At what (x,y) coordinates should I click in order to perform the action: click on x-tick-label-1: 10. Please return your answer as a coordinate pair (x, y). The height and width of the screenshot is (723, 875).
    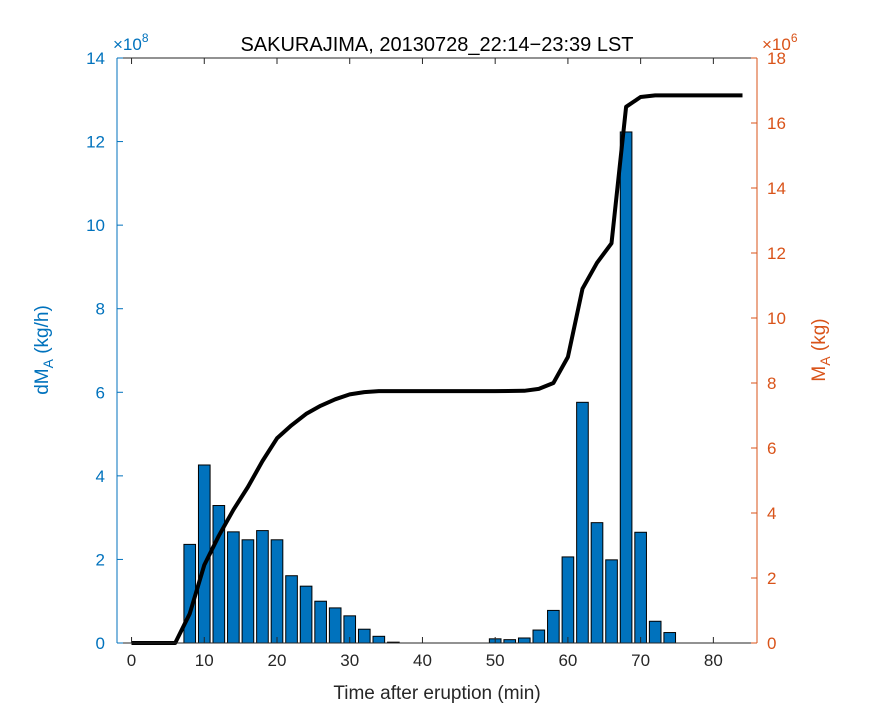
    Looking at the image, I should click on (204, 660).